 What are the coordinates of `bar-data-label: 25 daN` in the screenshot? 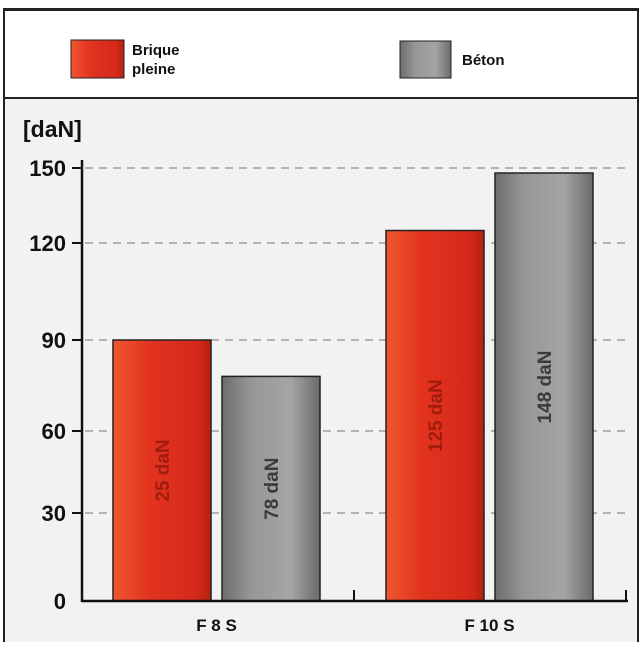 It's located at (163, 470).